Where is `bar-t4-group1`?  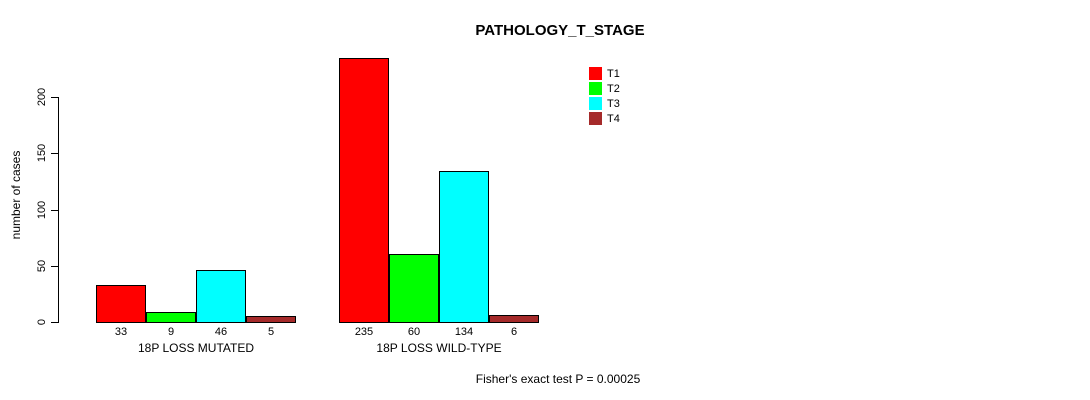 bar-t4-group1 is located at coordinates (271, 319).